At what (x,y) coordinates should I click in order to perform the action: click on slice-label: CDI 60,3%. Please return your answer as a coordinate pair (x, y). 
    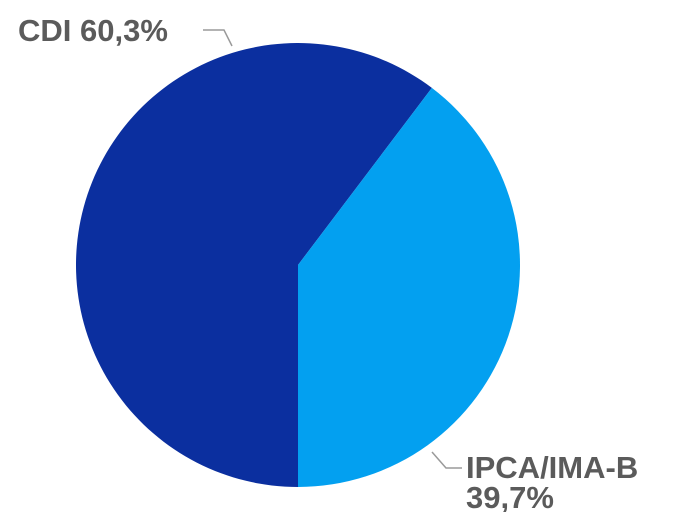
    Looking at the image, I should click on (93, 30).